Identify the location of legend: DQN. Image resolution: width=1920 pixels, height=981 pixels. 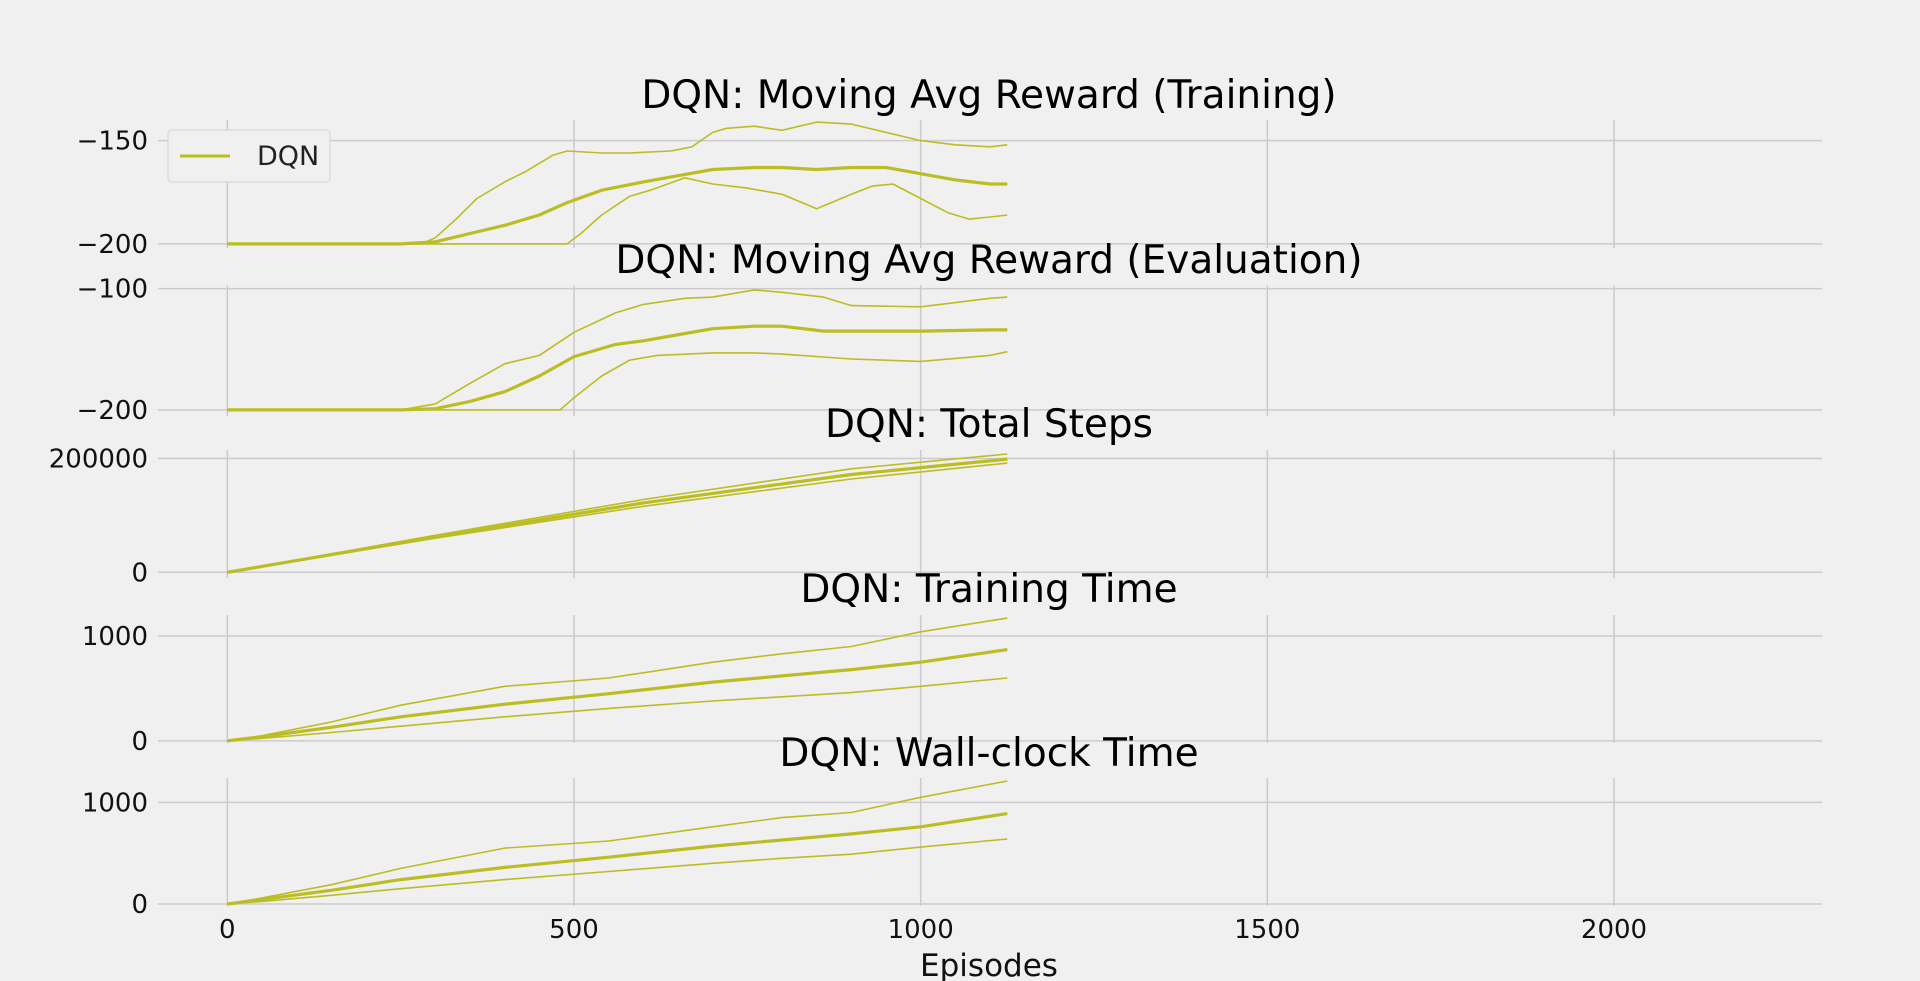
(249, 156).